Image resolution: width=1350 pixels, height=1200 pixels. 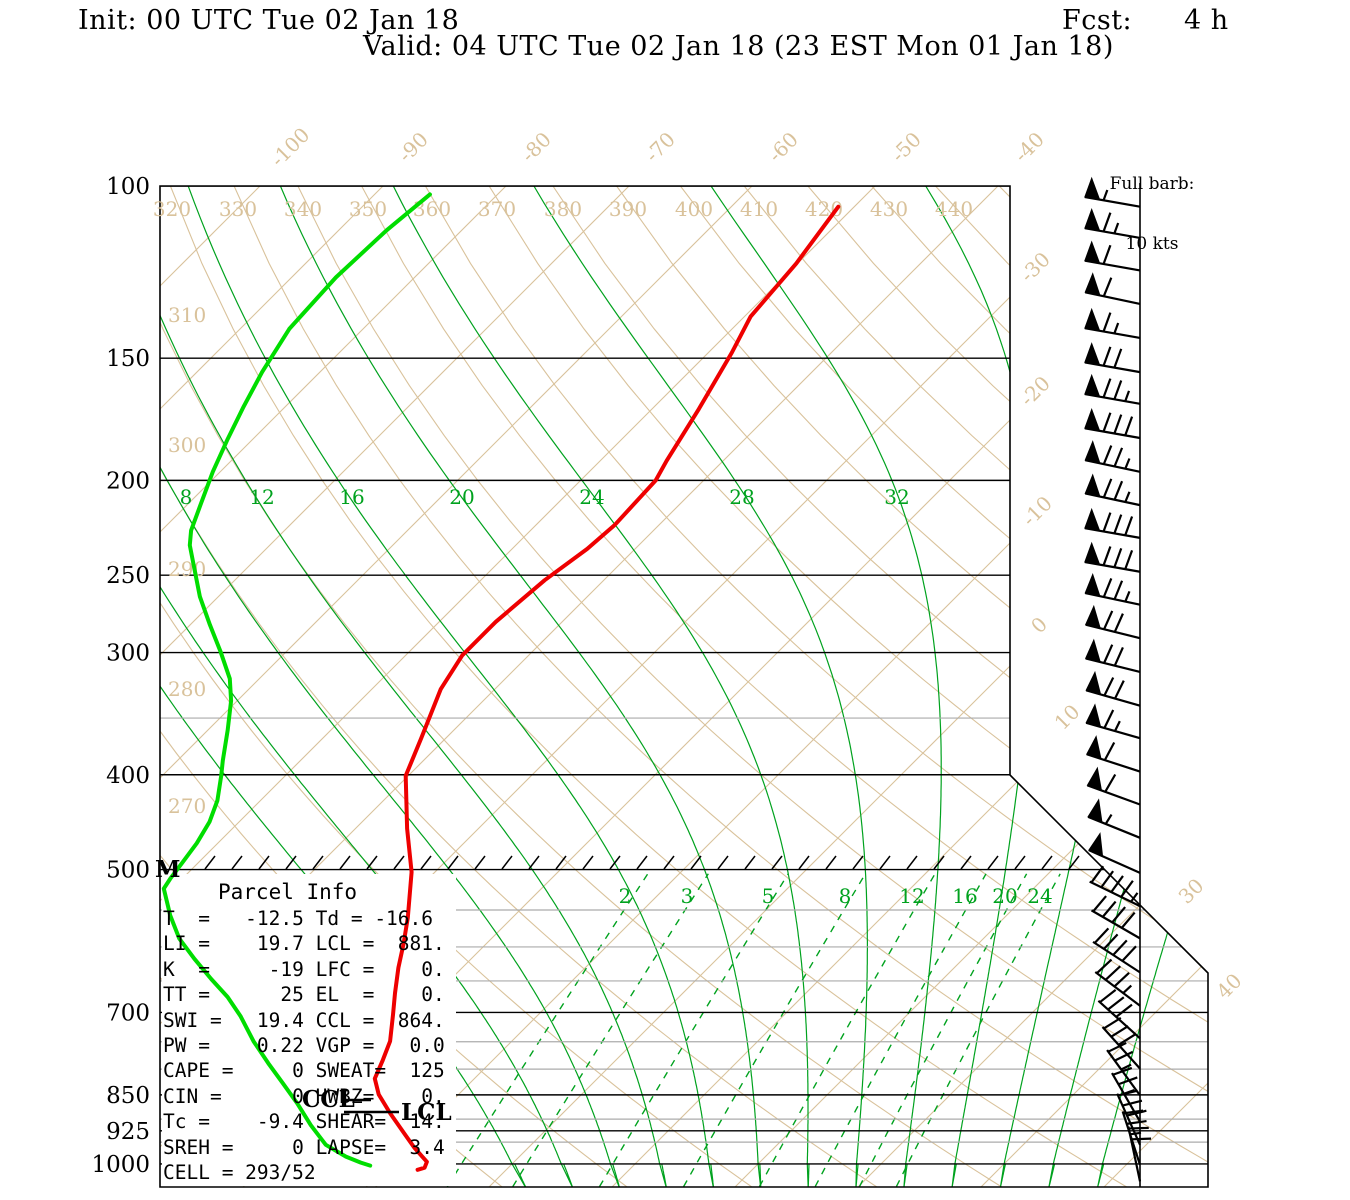 What do you see at coordinates (563, 209) in the screenshot?
I see `dry-adiabat-label: 380` at bounding box center [563, 209].